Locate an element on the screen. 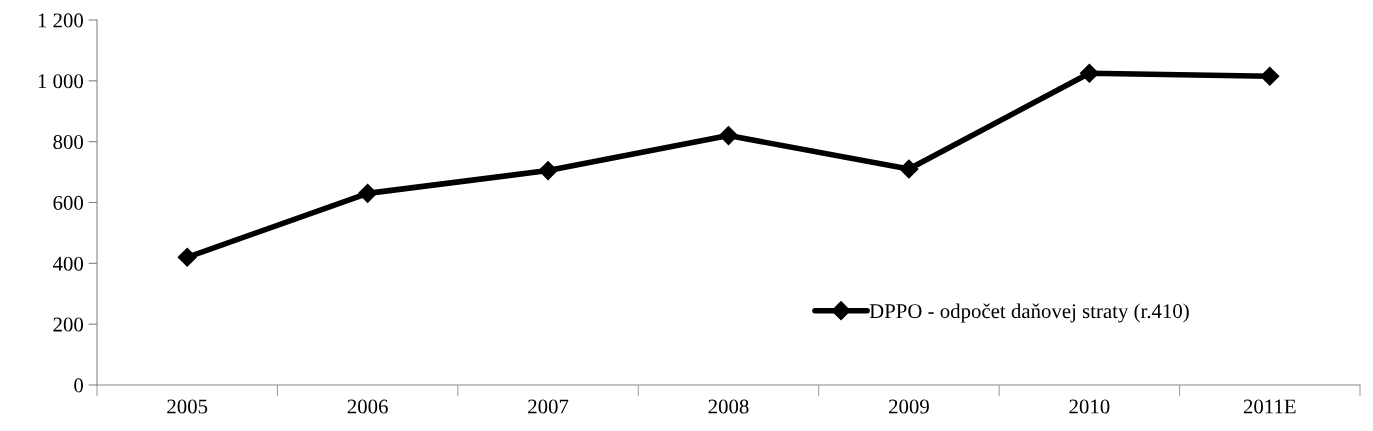 This screenshot has height=431, width=1373. x-tick-label: 2005 is located at coordinates (187, 406).